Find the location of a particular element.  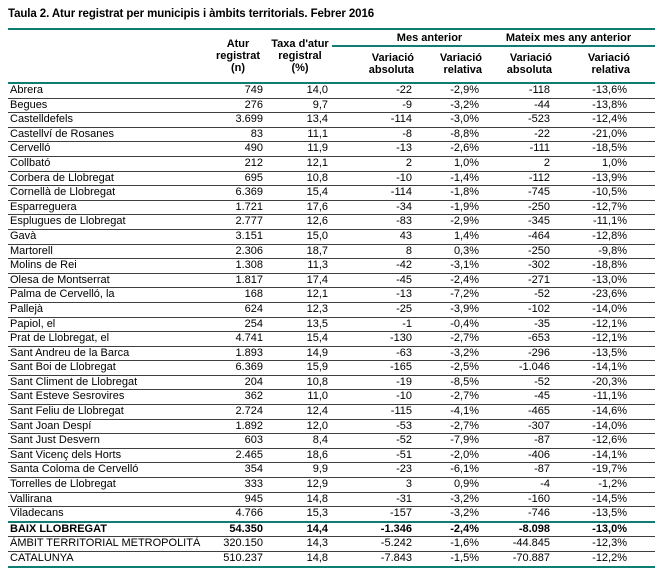

cell-variacio-absoluta-any: -118 is located at coordinates (517, 91).